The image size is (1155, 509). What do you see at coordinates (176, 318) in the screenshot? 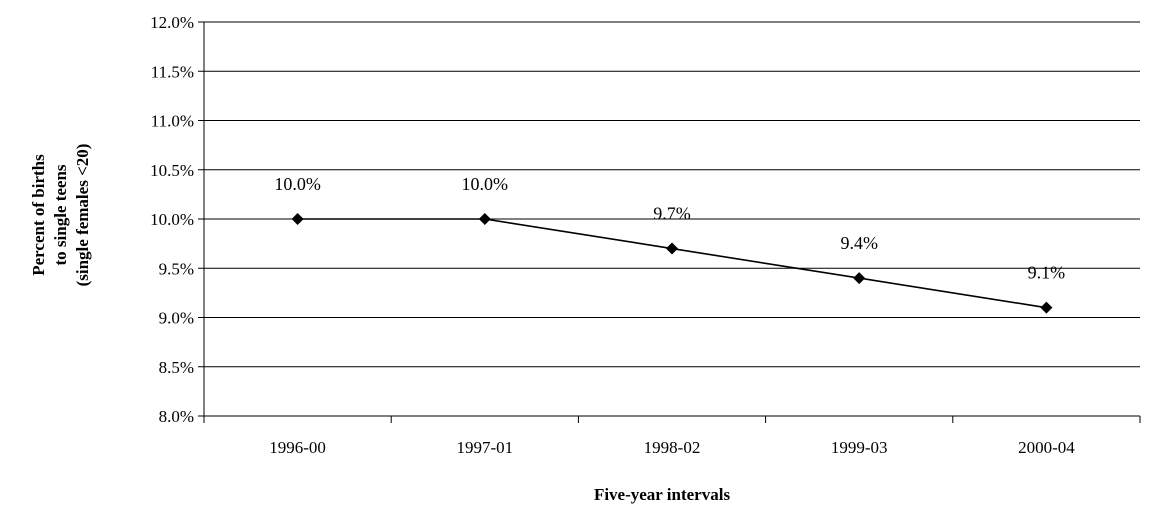
I see `y-tick-label: 9.0%` at bounding box center [176, 318].